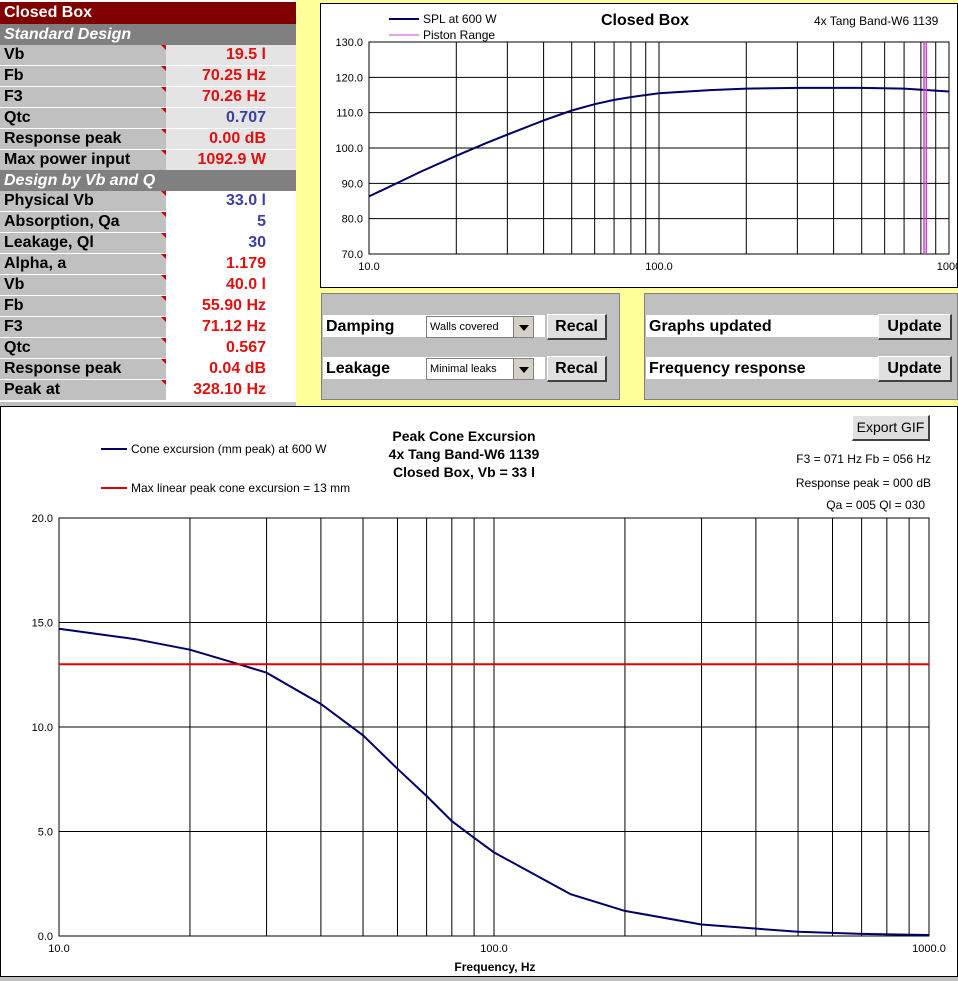 The height and width of the screenshot is (981, 958). What do you see at coordinates (352, 184) in the screenshot?
I see `y-tick-label: 90.0` at bounding box center [352, 184].